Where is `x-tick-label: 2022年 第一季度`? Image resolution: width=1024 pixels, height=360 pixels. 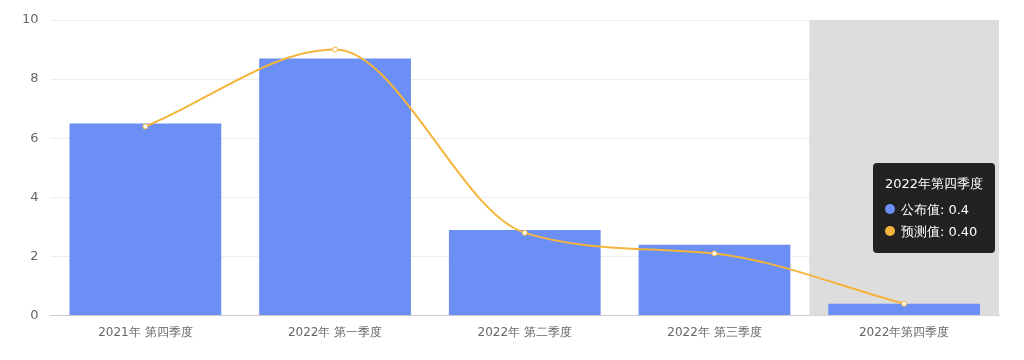 x-tick-label: 2022年 第一季度 is located at coordinates (335, 331).